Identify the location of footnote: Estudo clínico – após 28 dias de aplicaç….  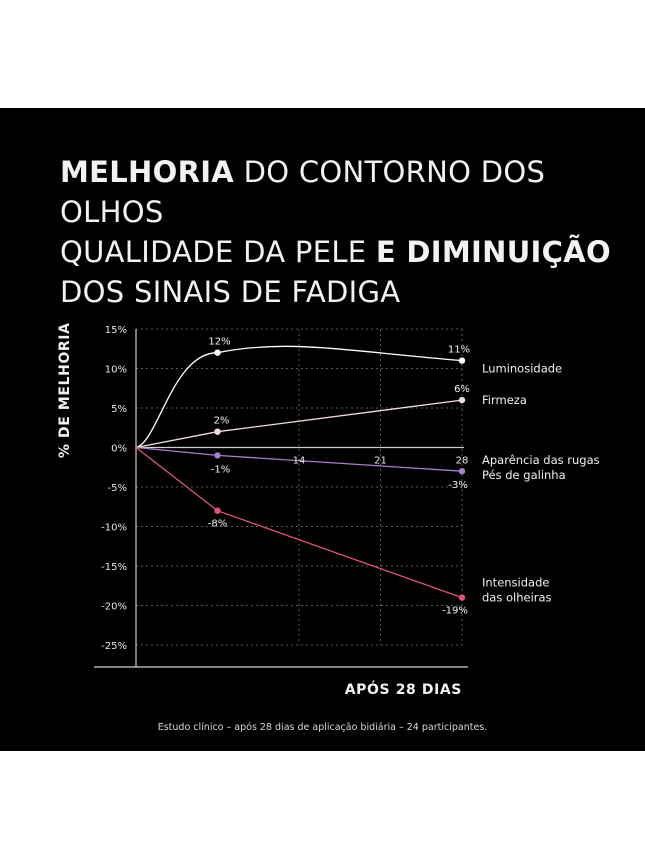
(322, 727).